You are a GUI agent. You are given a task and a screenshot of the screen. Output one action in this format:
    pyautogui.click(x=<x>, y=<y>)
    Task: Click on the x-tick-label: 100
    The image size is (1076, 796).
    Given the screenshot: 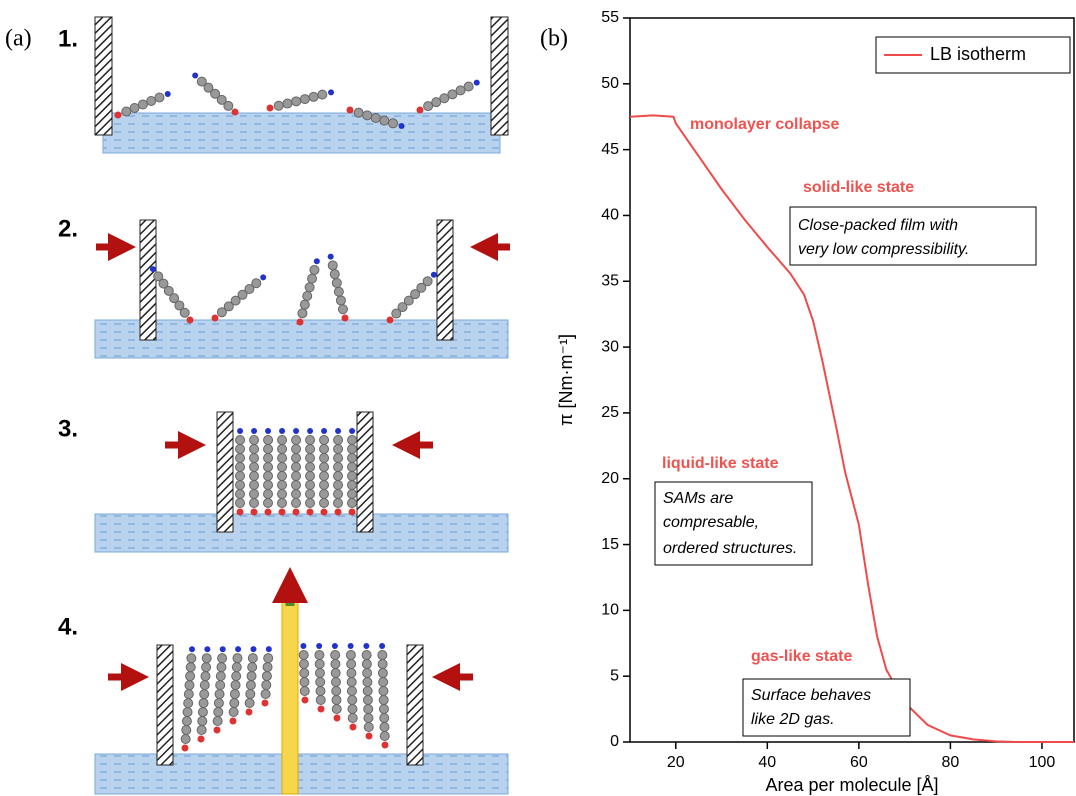 What is the action you would take?
    pyautogui.click(x=1042, y=762)
    